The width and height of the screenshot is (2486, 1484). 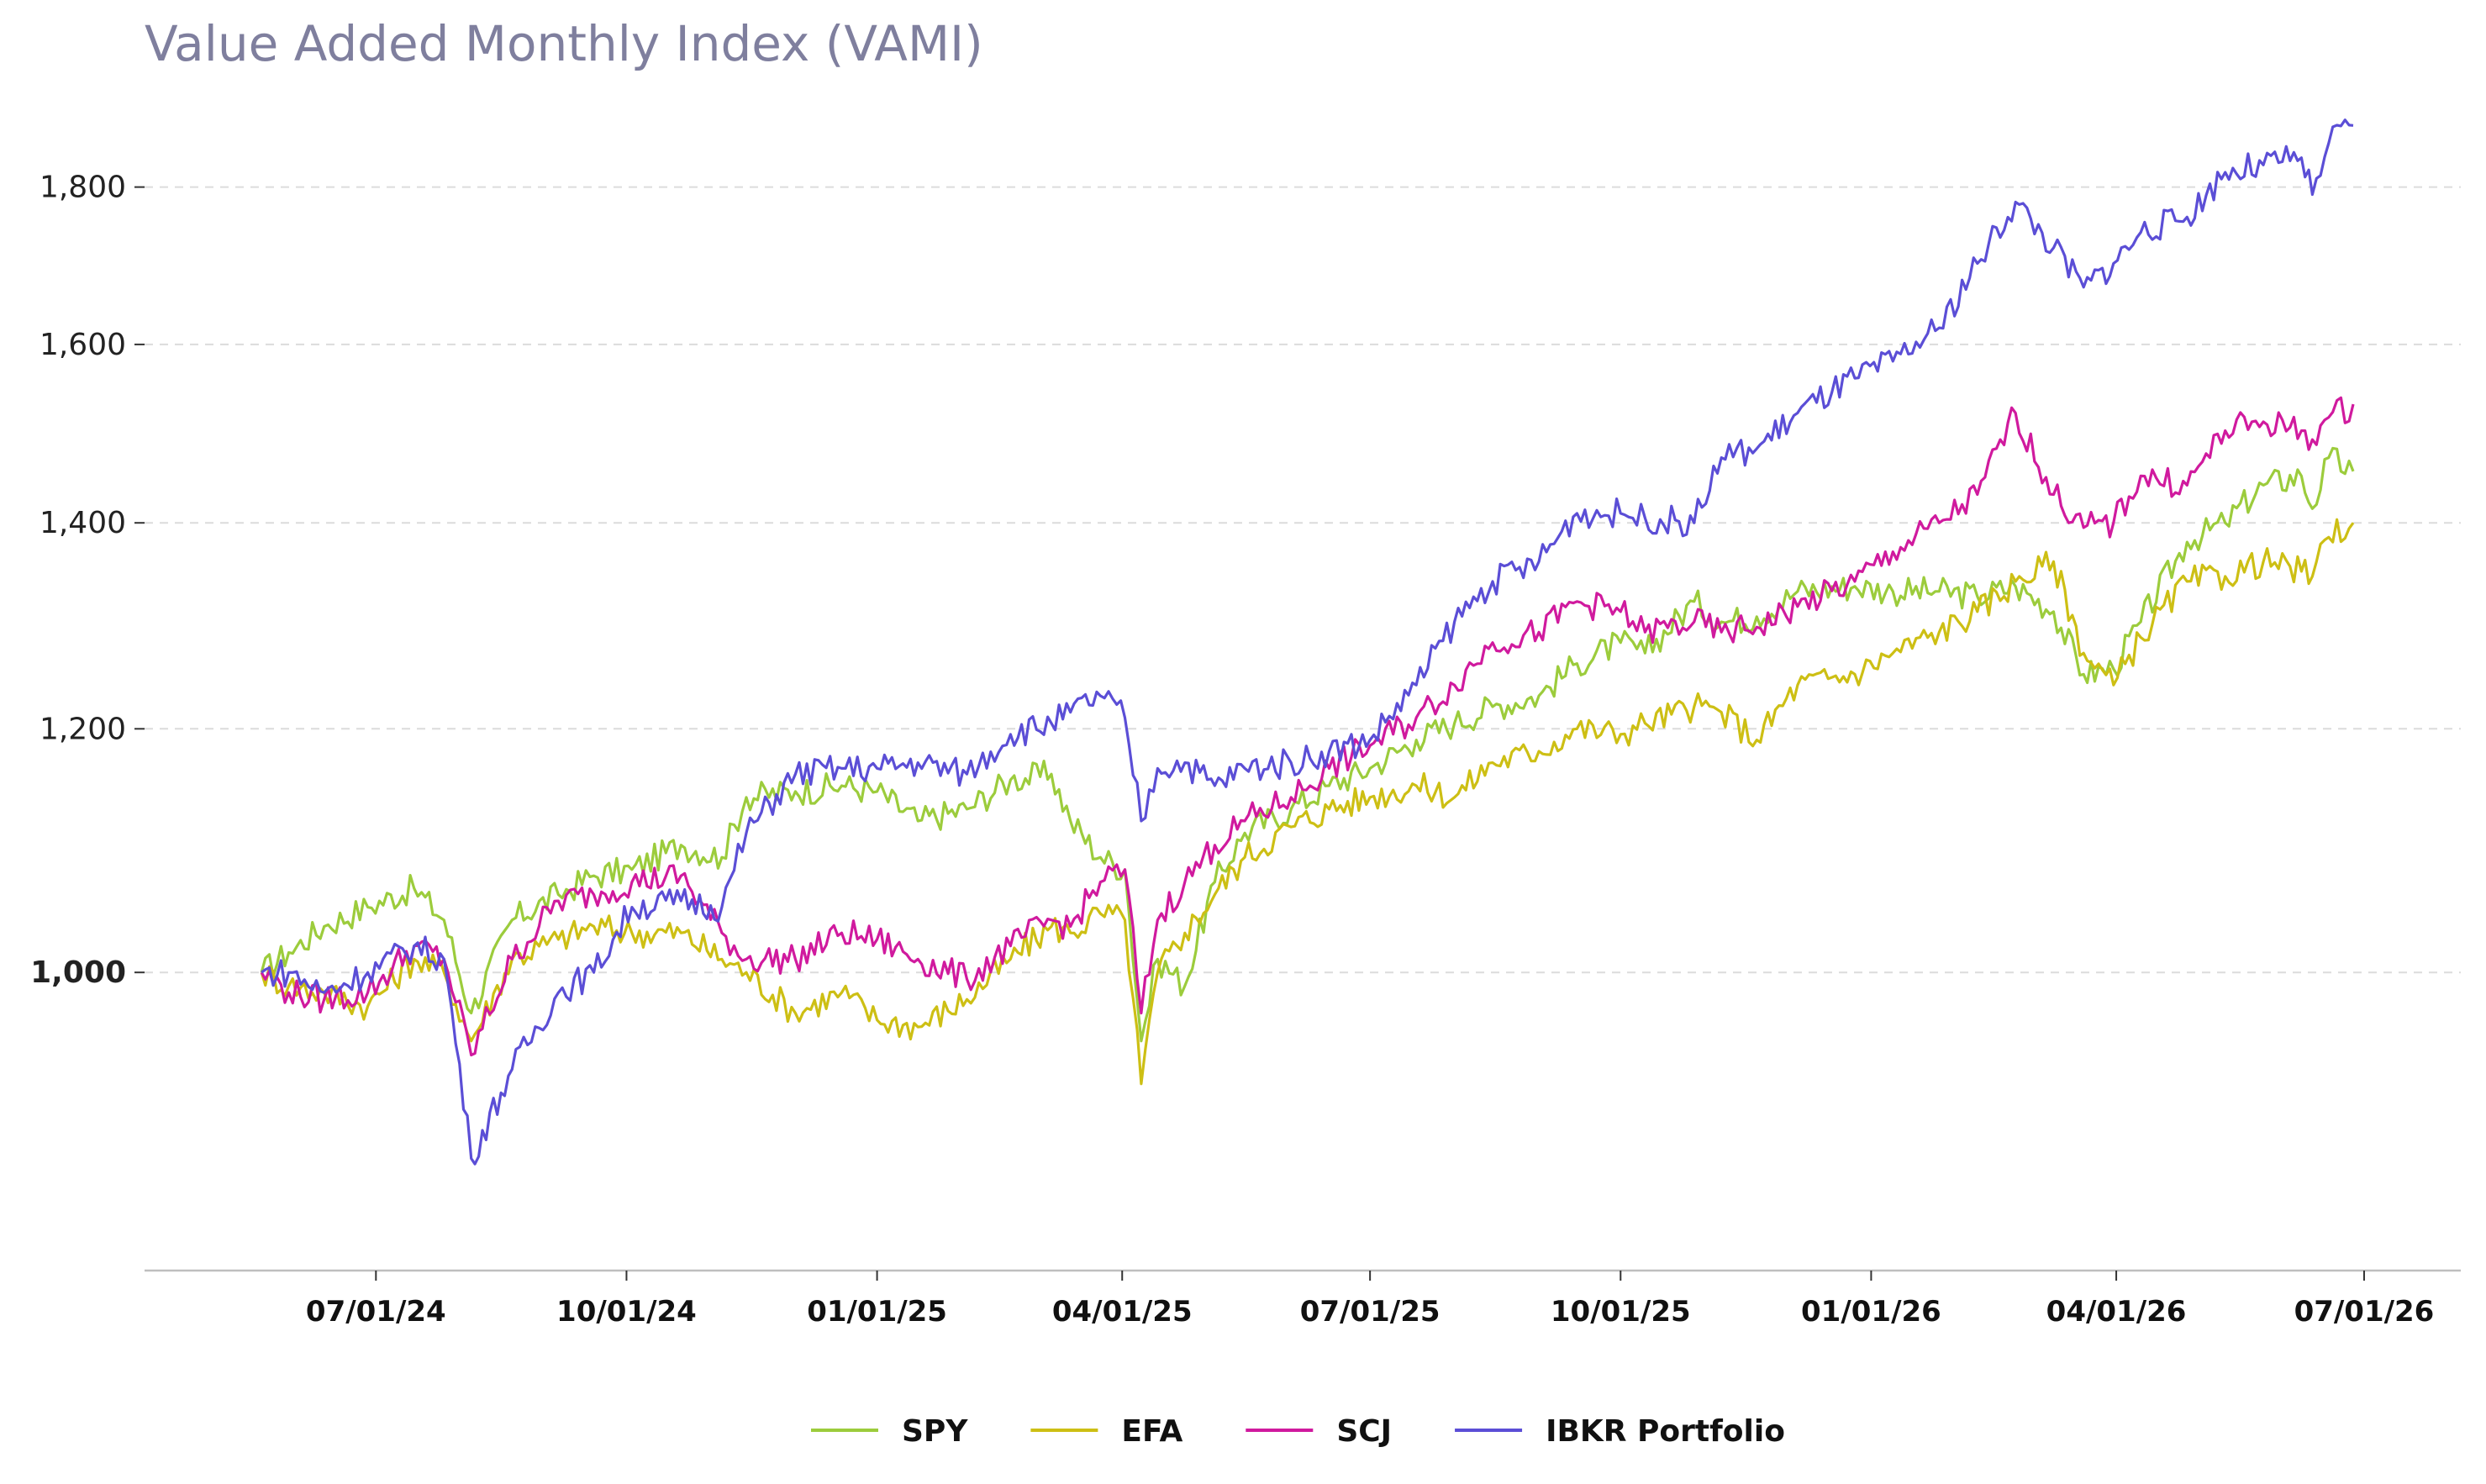 What do you see at coordinates (83, 523) in the screenshot?
I see `y-tick-label: 1,400` at bounding box center [83, 523].